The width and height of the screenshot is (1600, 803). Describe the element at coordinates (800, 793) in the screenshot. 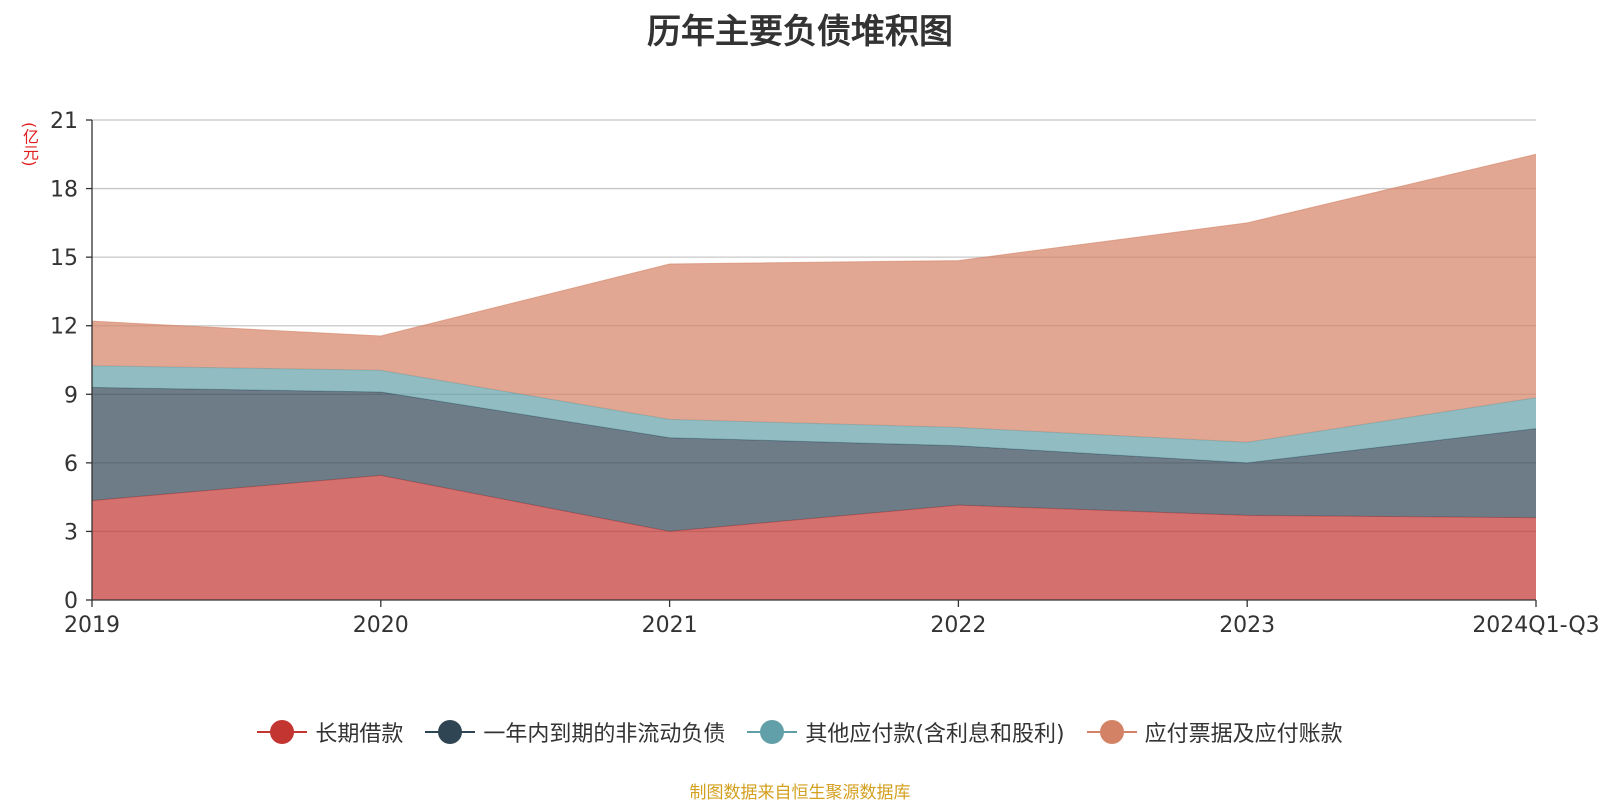

I see `data-source-note: 制图数据来自恒生聚源数据库` at that location.